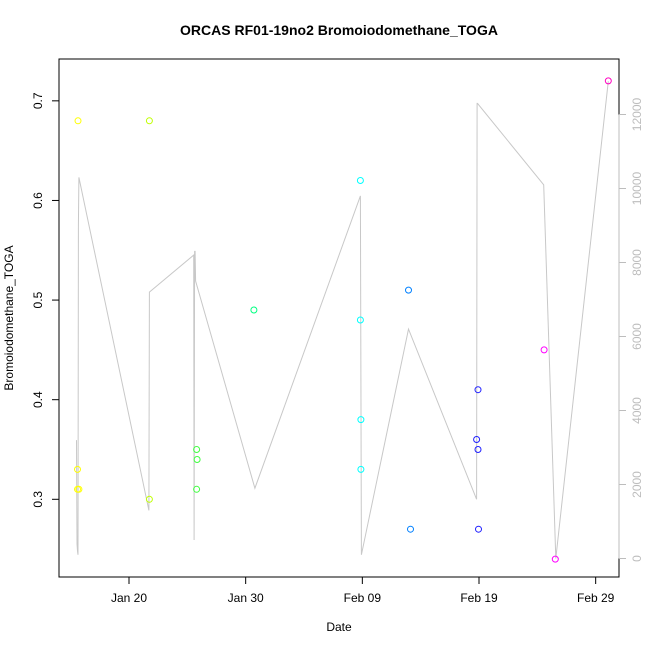  What do you see at coordinates (38, 299) in the screenshot?
I see `y-tick-label: 0.5` at bounding box center [38, 299].